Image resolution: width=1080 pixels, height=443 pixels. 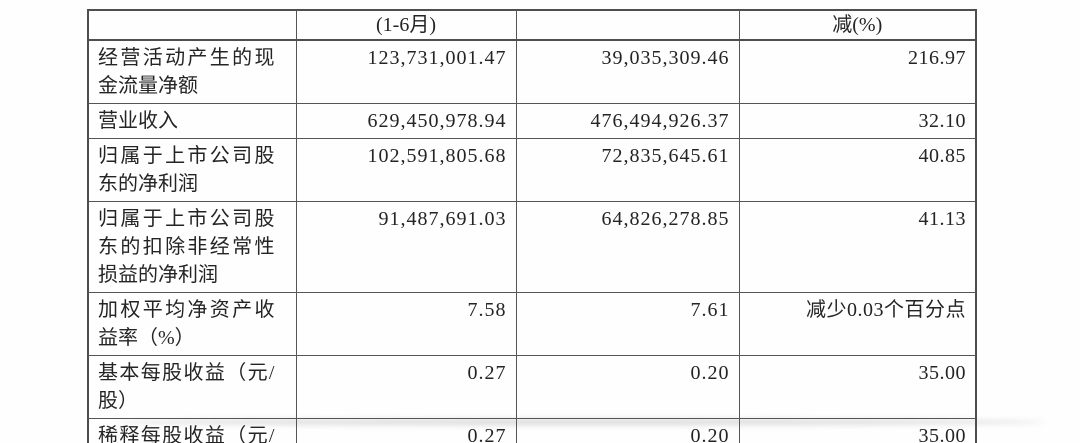 What do you see at coordinates (857, 247) in the screenshot?
I see `change-value: 41.13` at bounding box center [857, 247].